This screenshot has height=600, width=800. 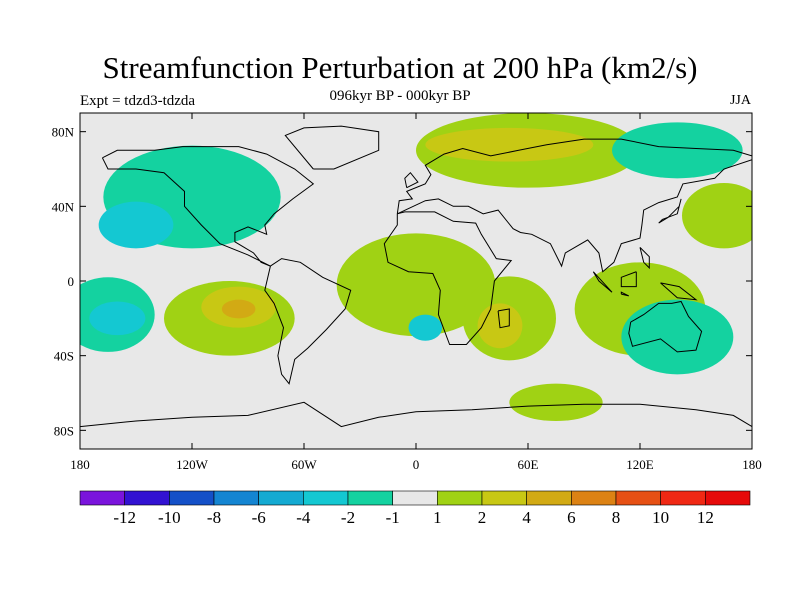 I want to click on colorbar-label: -4, so click(x=303, y=517).